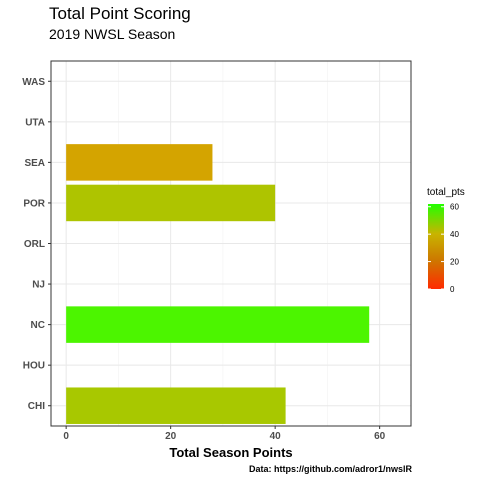 This screenshot has height=480, width=480. I want to click on legend-colorbar, so click(436, 246).